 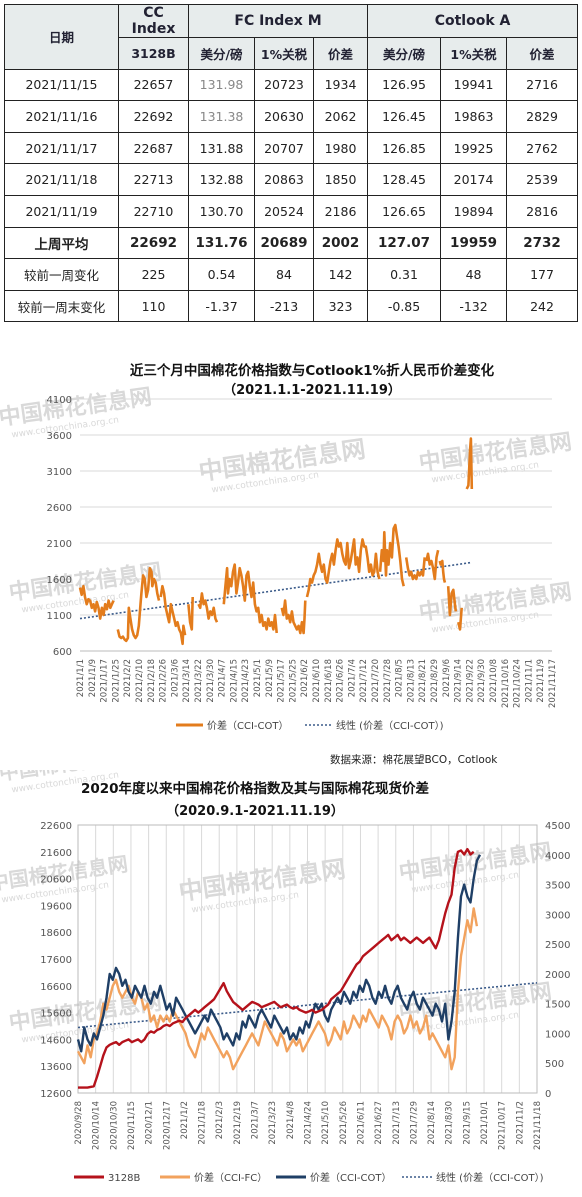 What do you see at coordinates (61, 306) in the screenshot?
I see `cell-label: 较前一周末变化` at bounding box center [61, 306].